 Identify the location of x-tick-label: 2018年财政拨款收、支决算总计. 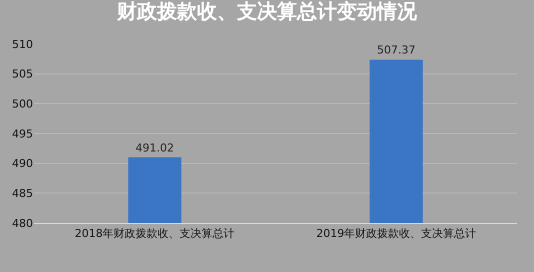
(154, 233).